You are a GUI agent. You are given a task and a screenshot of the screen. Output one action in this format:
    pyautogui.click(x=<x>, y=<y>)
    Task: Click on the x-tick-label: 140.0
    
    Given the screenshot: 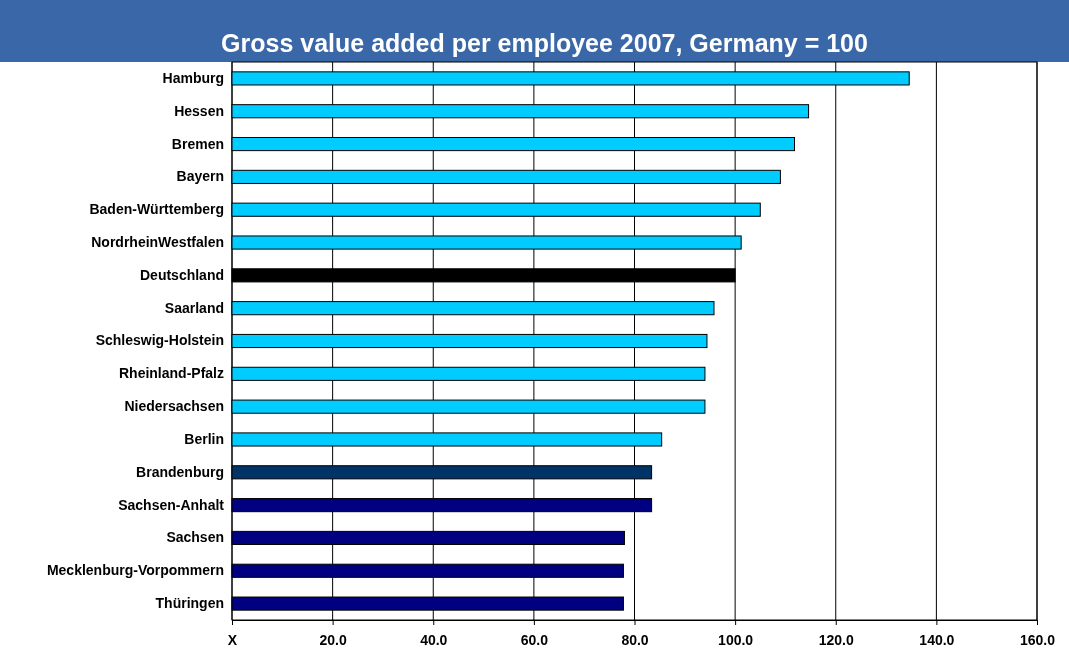 What is the action you would take?
    pyautogui.click(x=937, y=639)
    